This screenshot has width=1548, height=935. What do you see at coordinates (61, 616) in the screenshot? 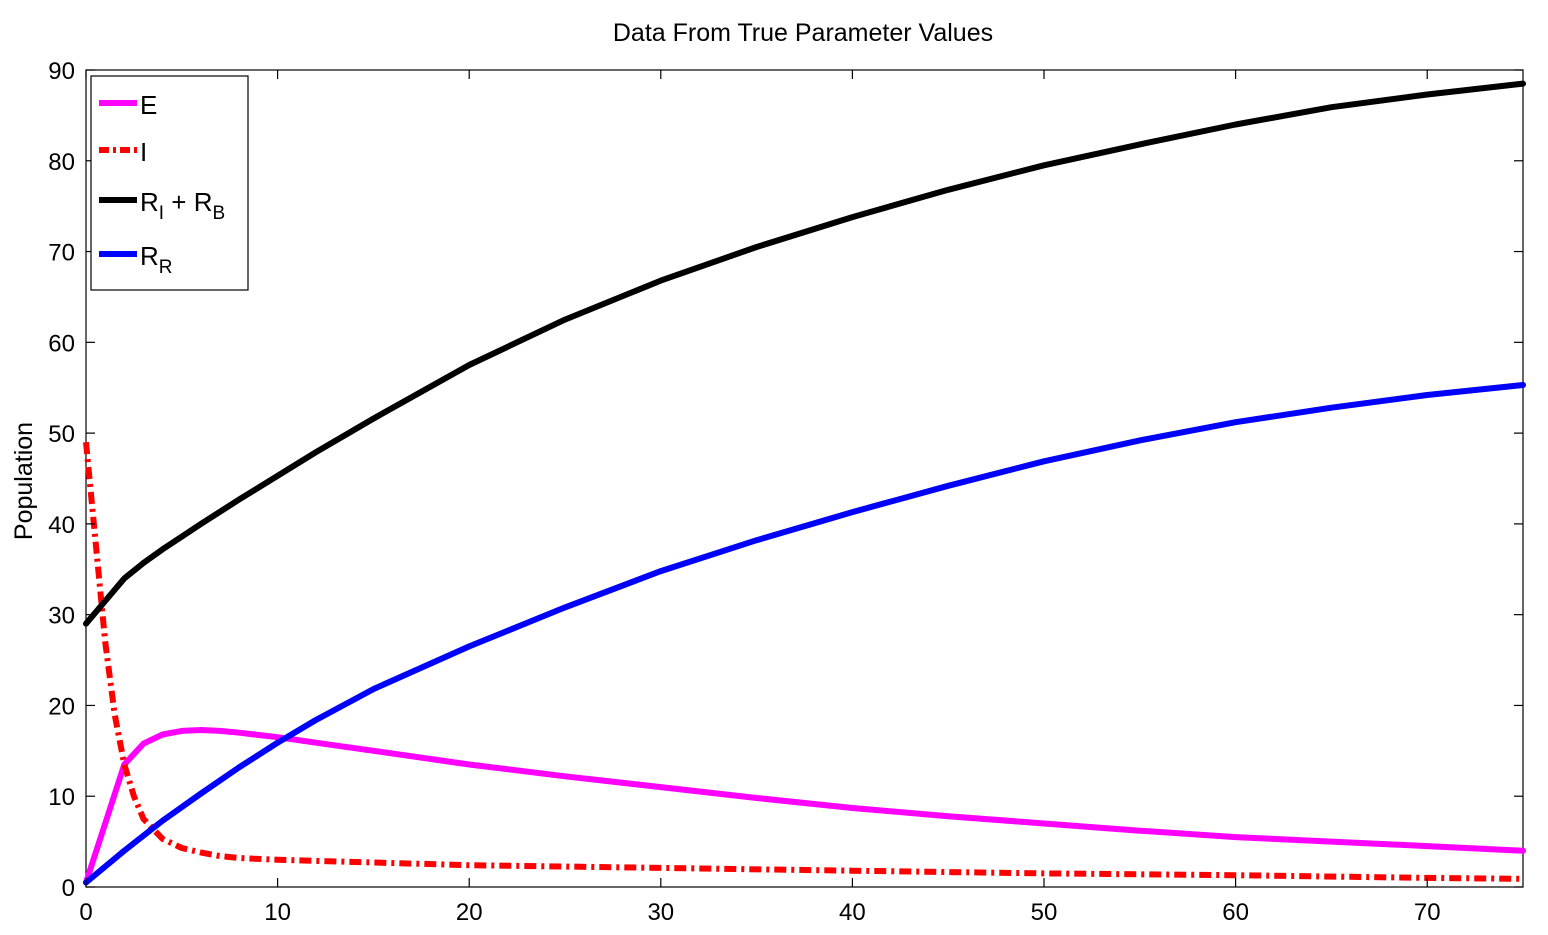
I see `y-tick-label: 30` at bounding box center [61, 616].